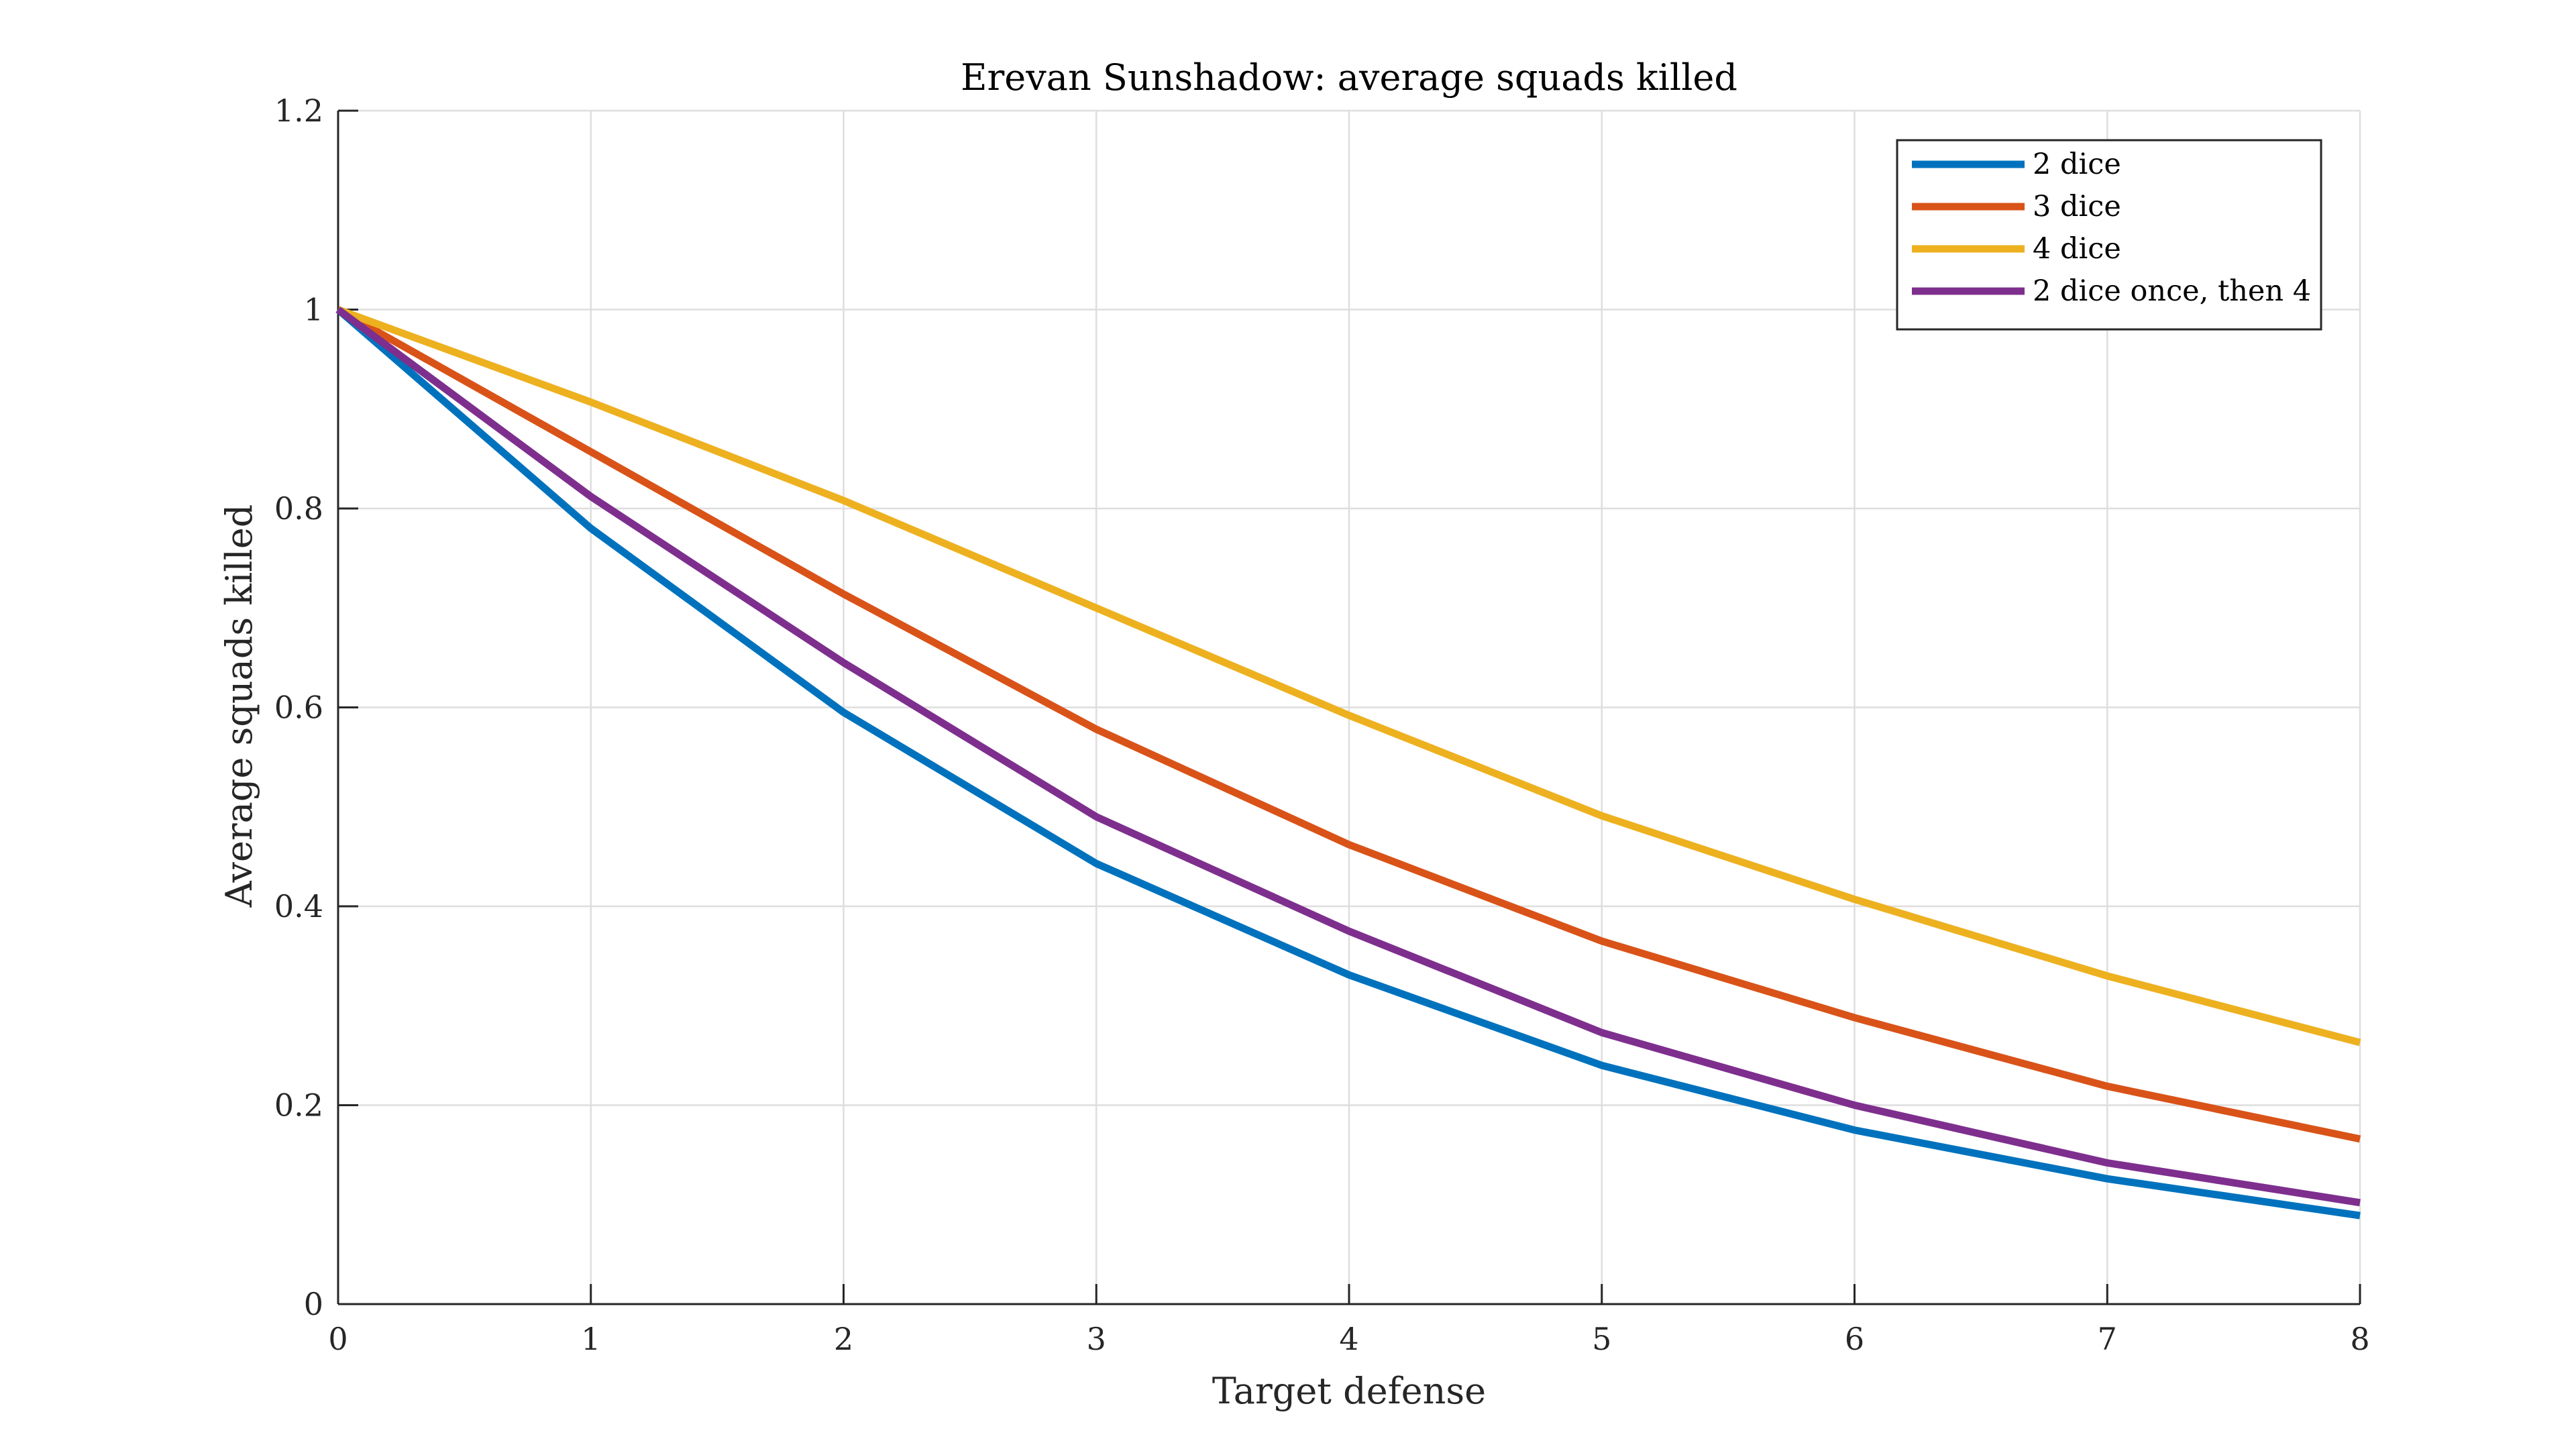 Image resolution: width=2576 pixels, height=1449 pixels. I want to click on chart-title: Erevan Sunshadow: average squads killed, so click(1349, 77).